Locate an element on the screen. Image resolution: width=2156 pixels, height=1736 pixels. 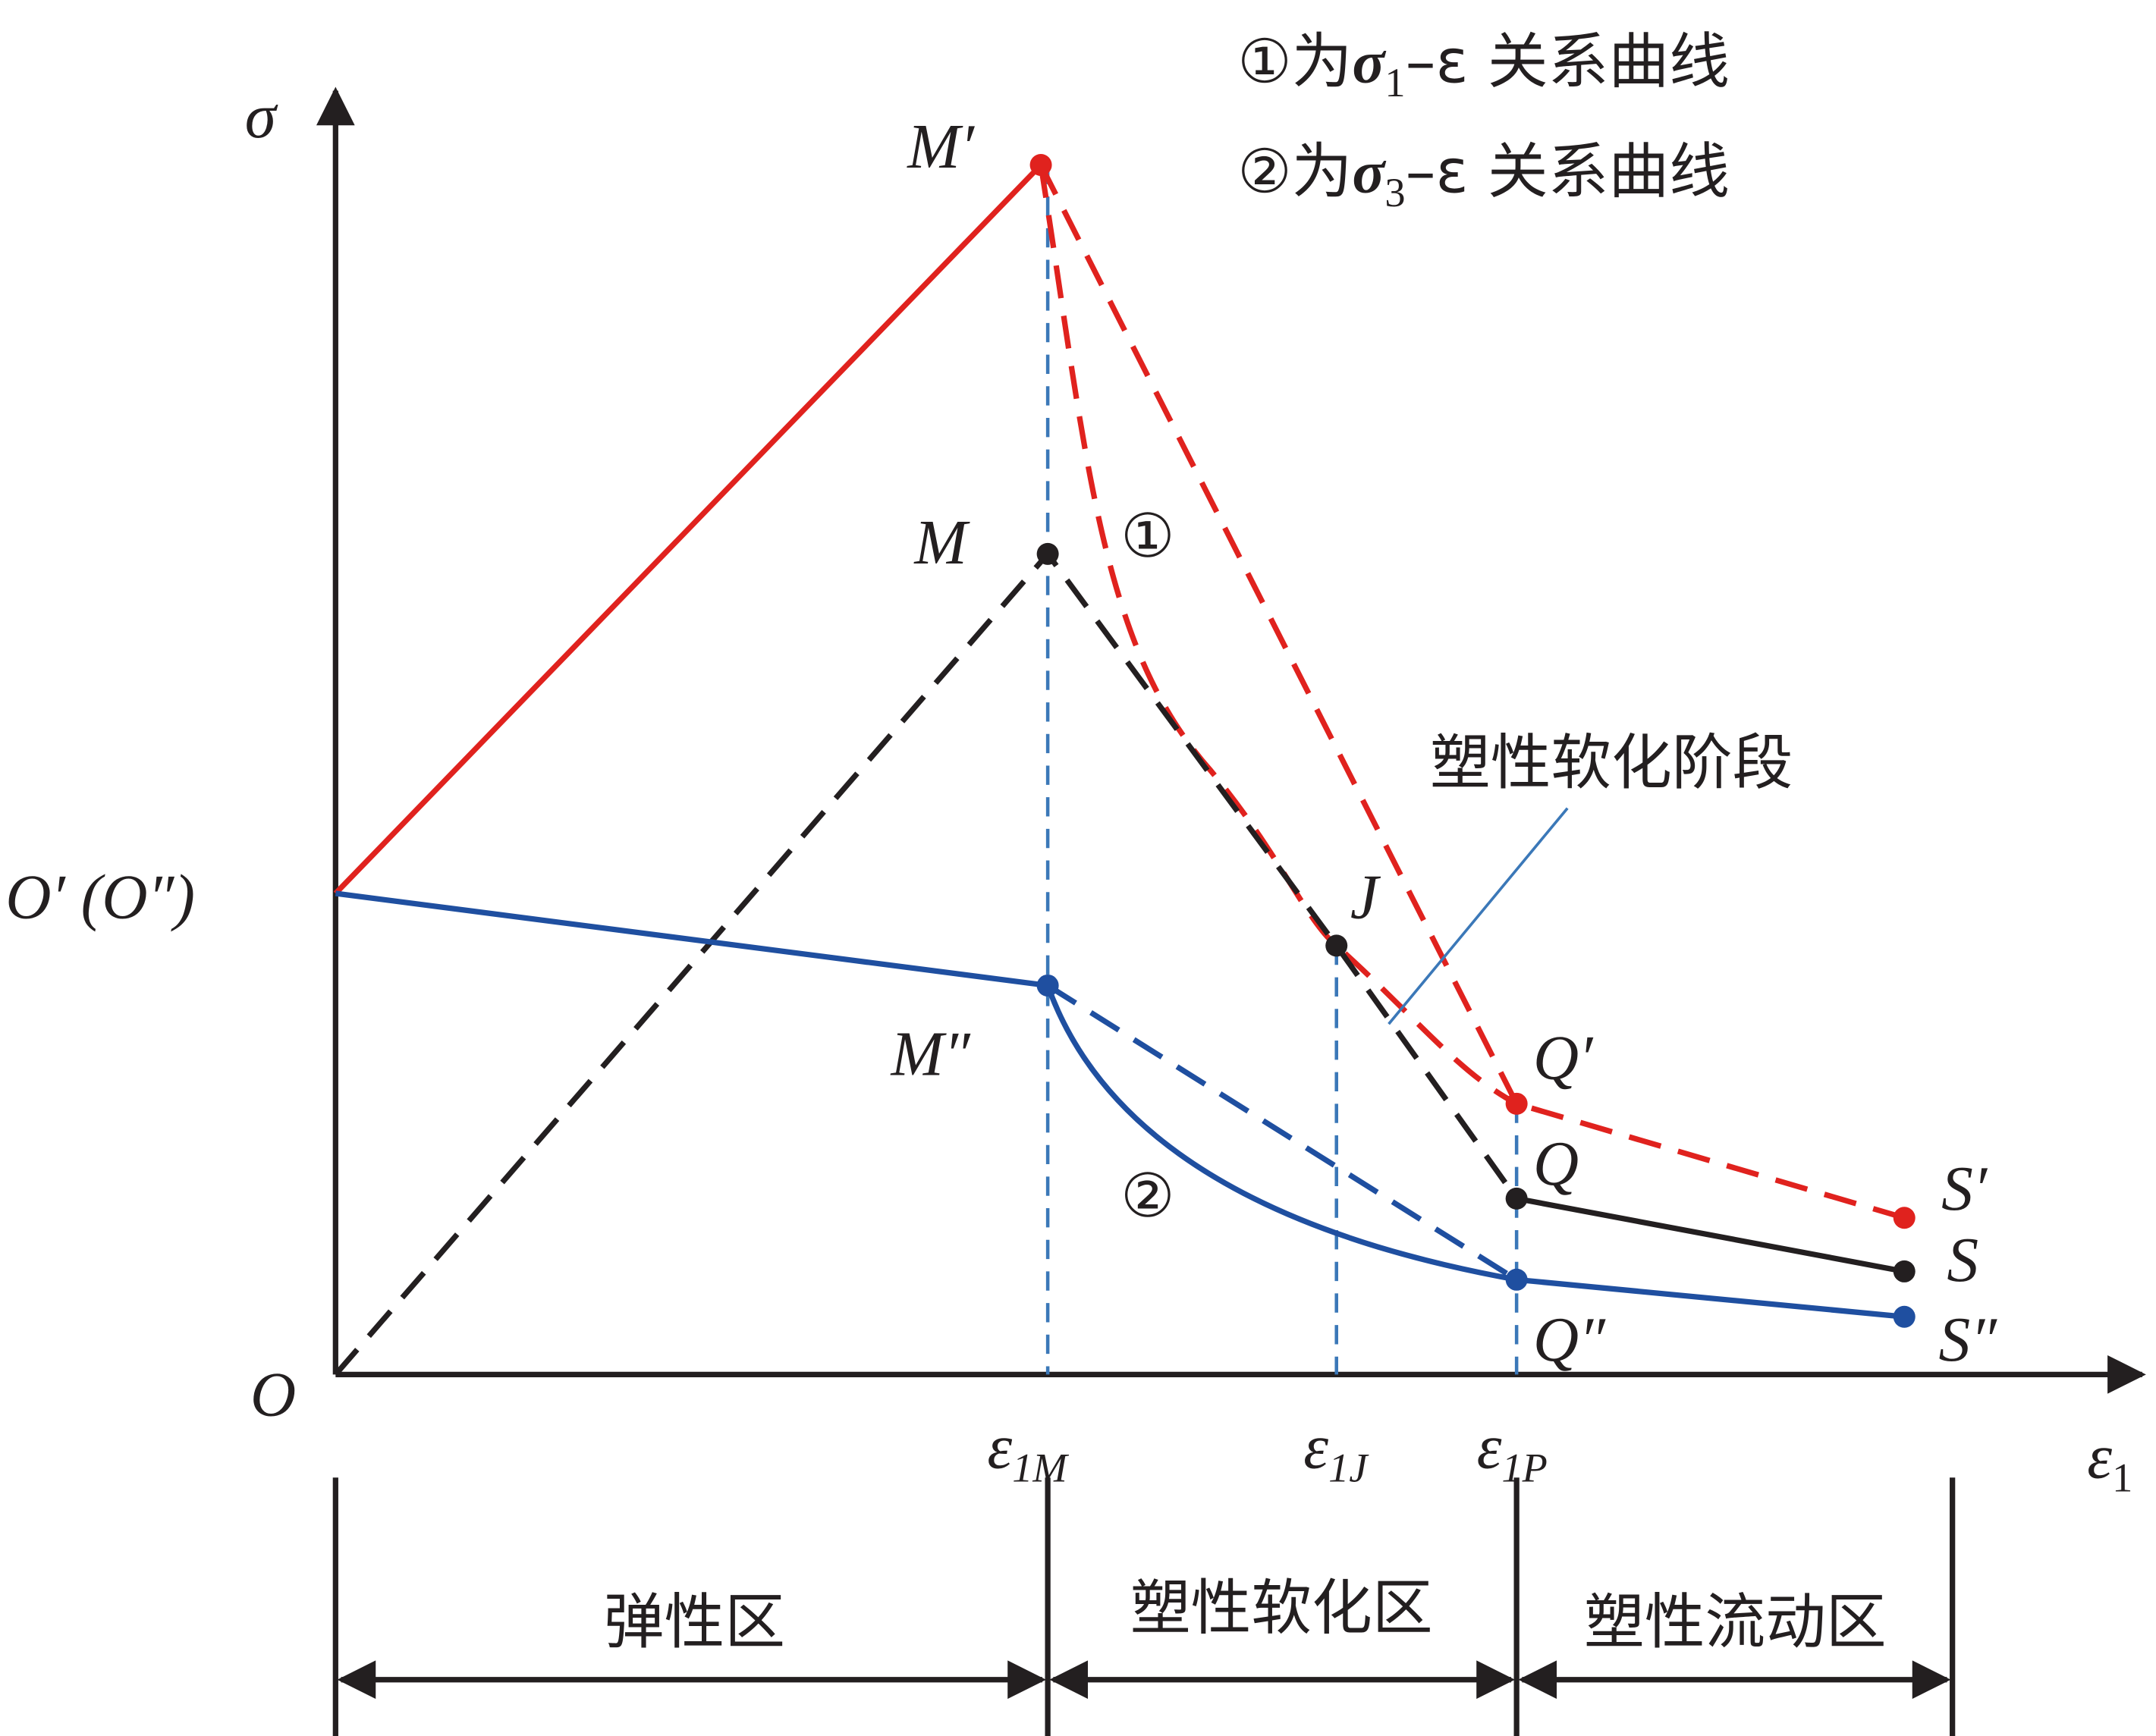
blue-dashed is located at coordinates (1282, 1132).